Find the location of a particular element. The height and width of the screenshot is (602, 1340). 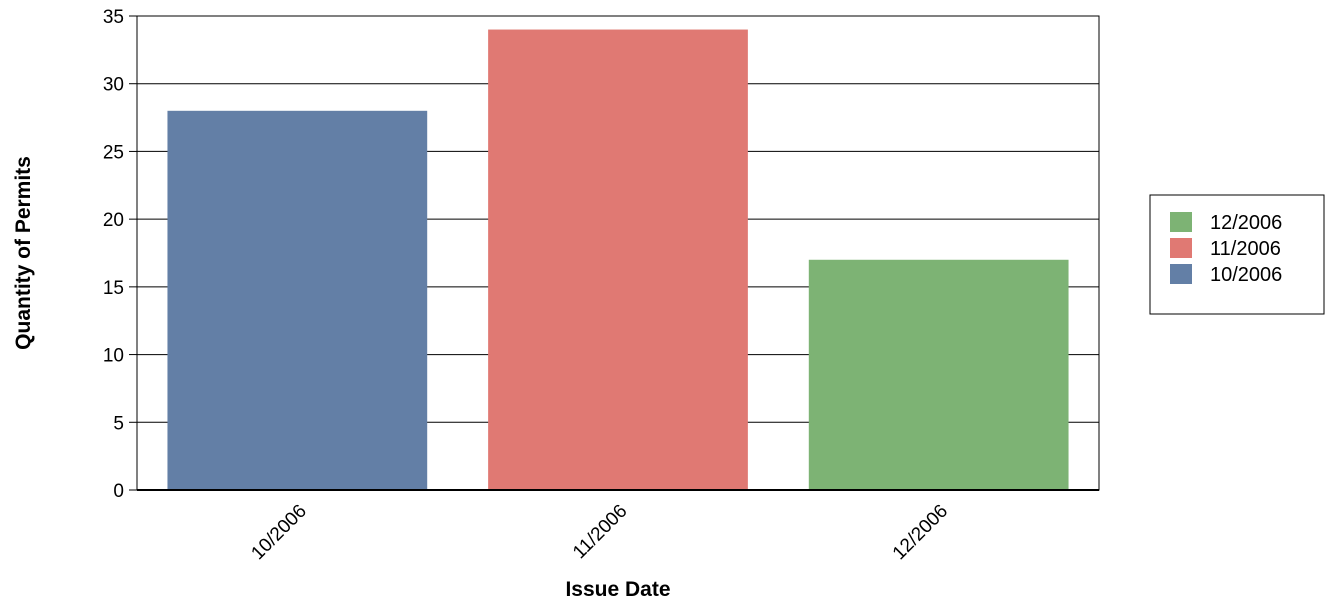

y-tick-label: 30 is located at coordinates (113, 85).